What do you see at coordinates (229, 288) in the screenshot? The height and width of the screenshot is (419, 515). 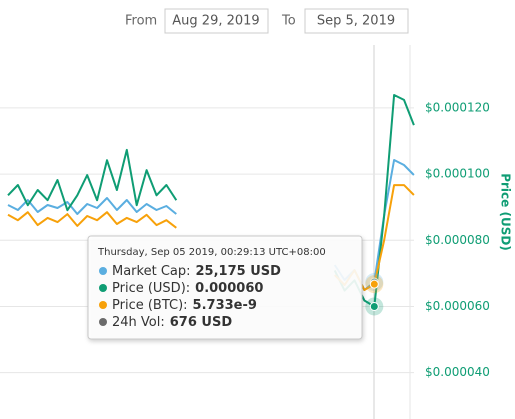 I see `tooltip-value: 0.000060` at bounding box center [229, 288].